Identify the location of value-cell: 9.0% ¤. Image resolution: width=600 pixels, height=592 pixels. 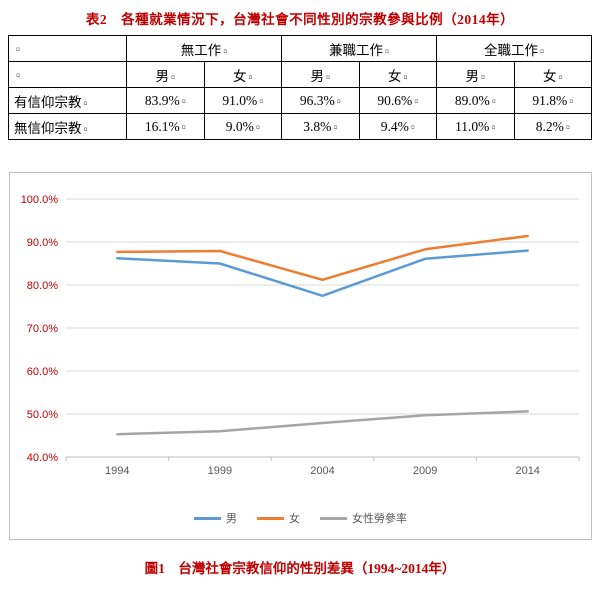
(242, 126).